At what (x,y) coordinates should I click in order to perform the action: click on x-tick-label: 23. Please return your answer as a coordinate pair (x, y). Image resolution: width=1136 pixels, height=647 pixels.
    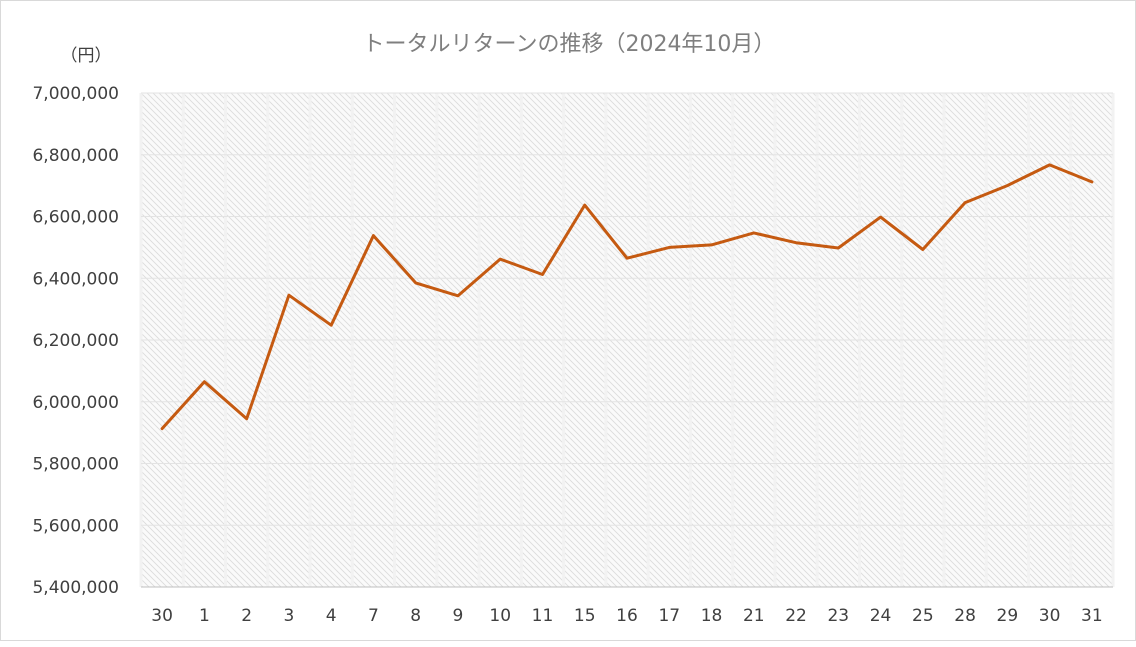
    Looking at the image, I should click on (838, 616).